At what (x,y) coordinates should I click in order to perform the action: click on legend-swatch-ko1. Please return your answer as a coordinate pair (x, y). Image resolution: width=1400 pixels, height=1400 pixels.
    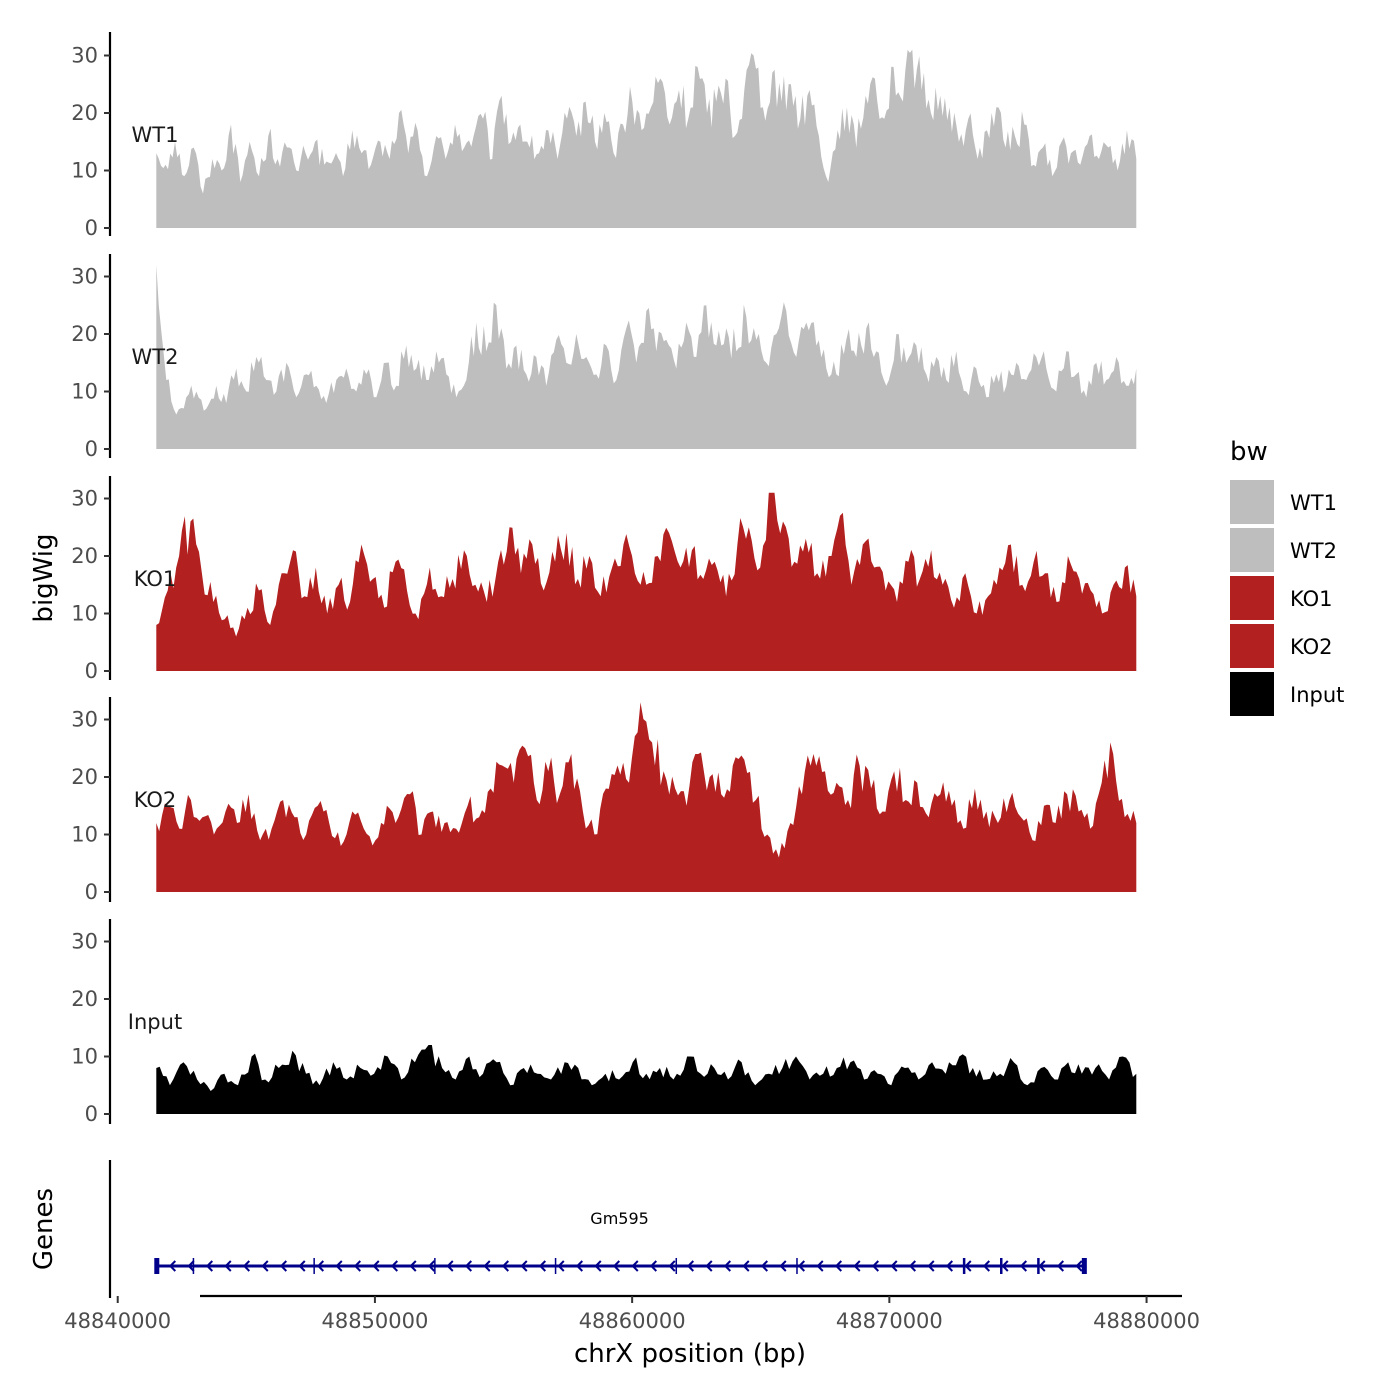
    Looking at the image, I should click on (1252, 598).